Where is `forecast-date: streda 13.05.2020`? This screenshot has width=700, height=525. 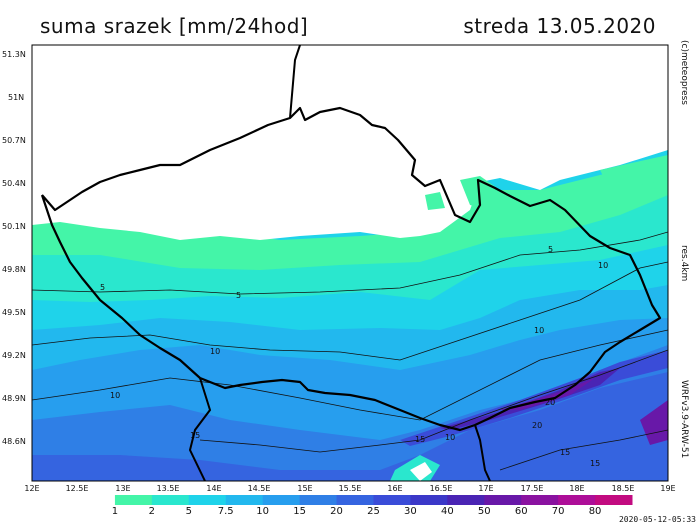 forecast-date: streda 13.05.2020 is located at coordinates (559, 26).